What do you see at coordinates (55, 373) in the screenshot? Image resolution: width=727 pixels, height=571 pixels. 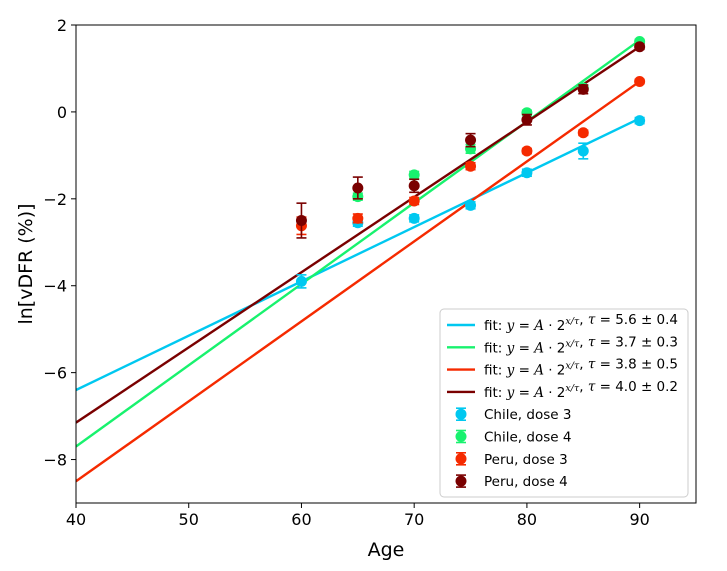 I see `y-tick-label: −6` at bounding box center [55, 373].